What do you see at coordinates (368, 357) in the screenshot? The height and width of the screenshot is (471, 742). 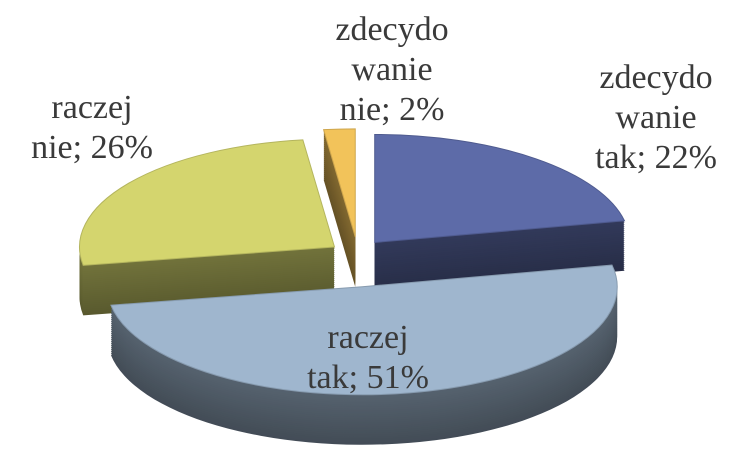 I see `data-label: raczej tak; 51%` at bounding box center [368, 357].